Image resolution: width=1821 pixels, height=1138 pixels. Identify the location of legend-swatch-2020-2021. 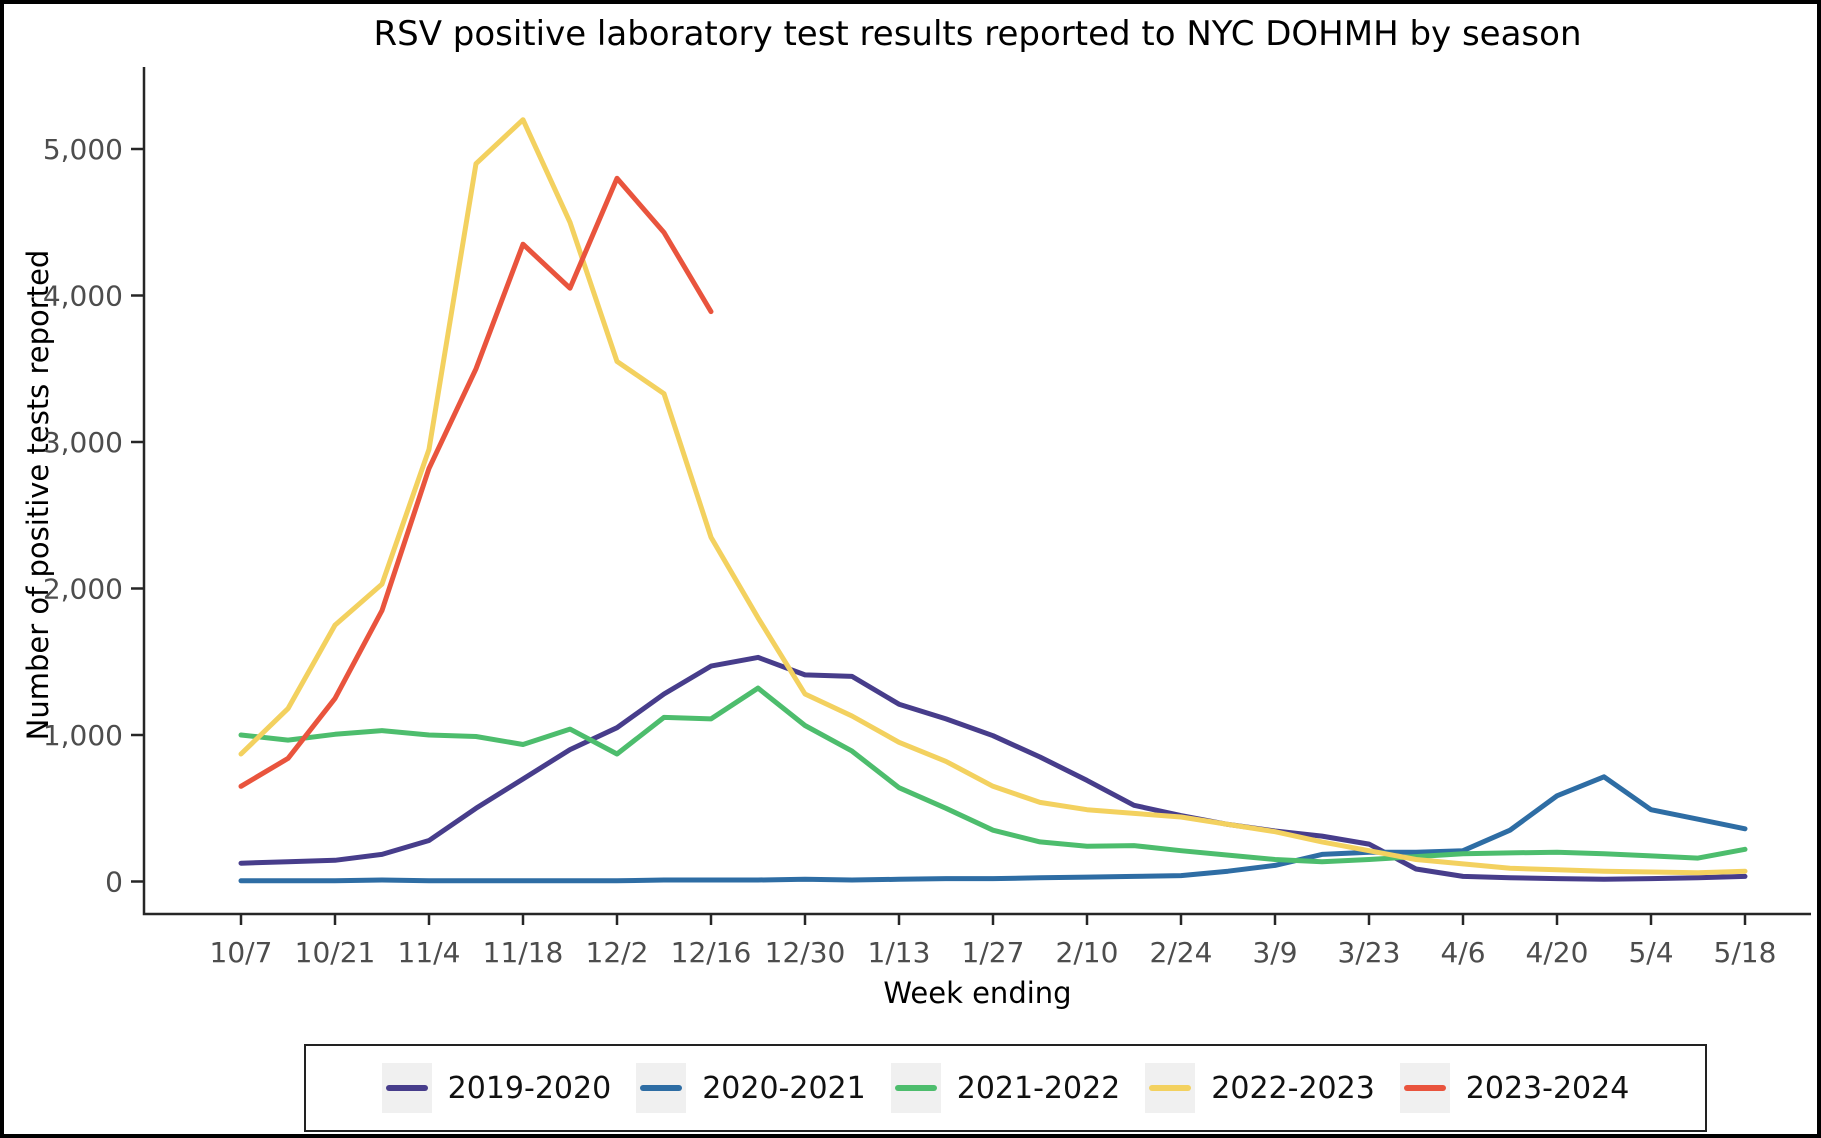
(661, 1088).